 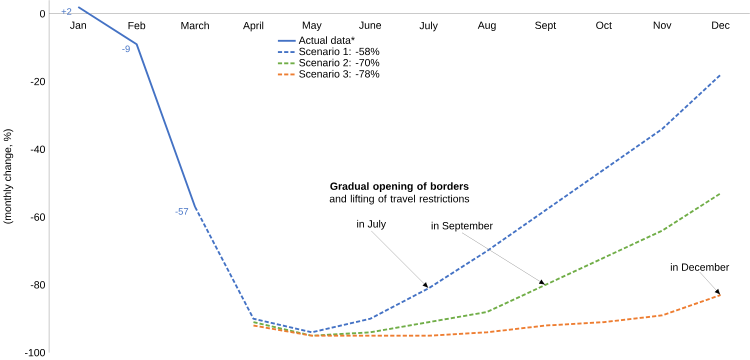 What do you see at coordinates (487, 27) in the screenshot?
I see `x-tick-label: Aug` at bounding box center [487, 27].